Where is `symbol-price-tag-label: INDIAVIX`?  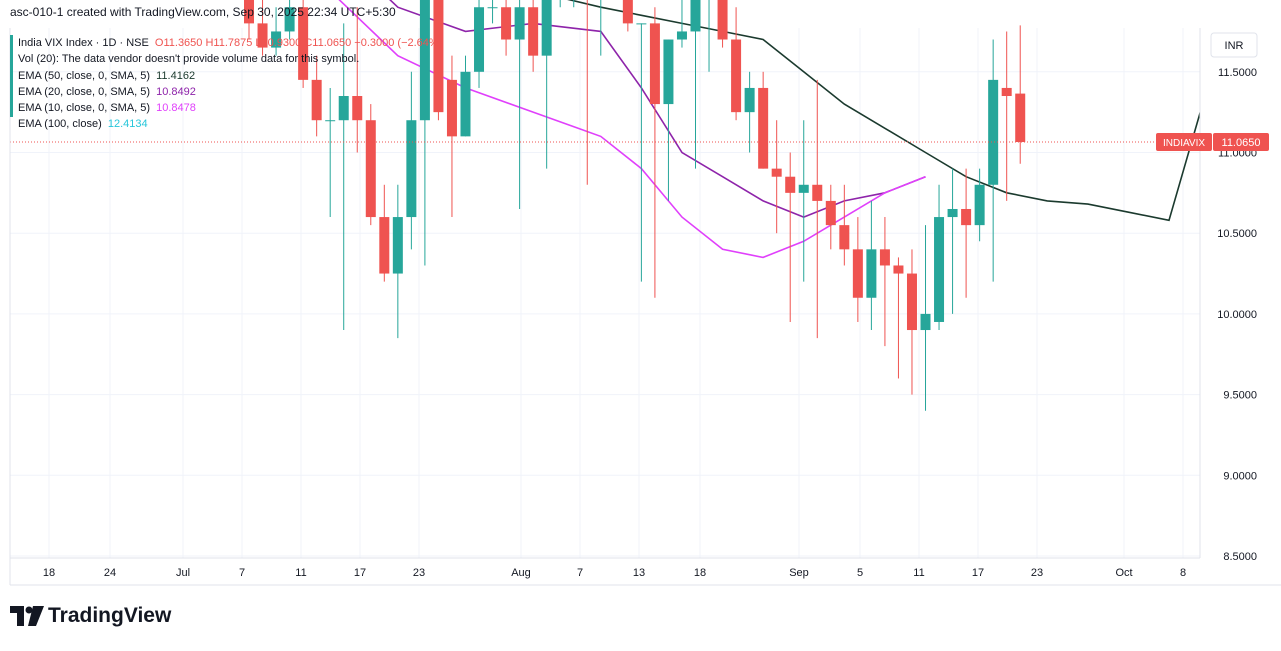
symbol-price-tag-label: INDIAVIX is located at coordinates (1184, 143).